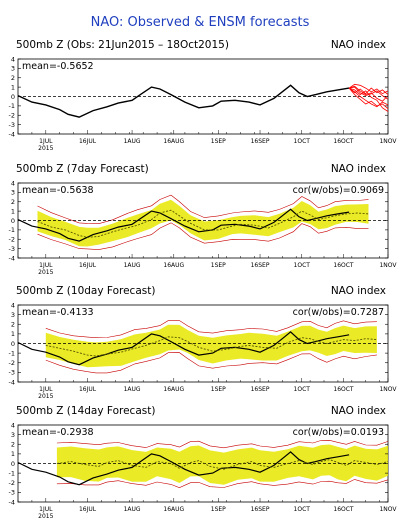 This screenshot has height=526, width=400. What do you see at coordinates (13, 344) in the screenshot?
I see `panel-3-ytick-label: 0` at bounding box center [13, 344].